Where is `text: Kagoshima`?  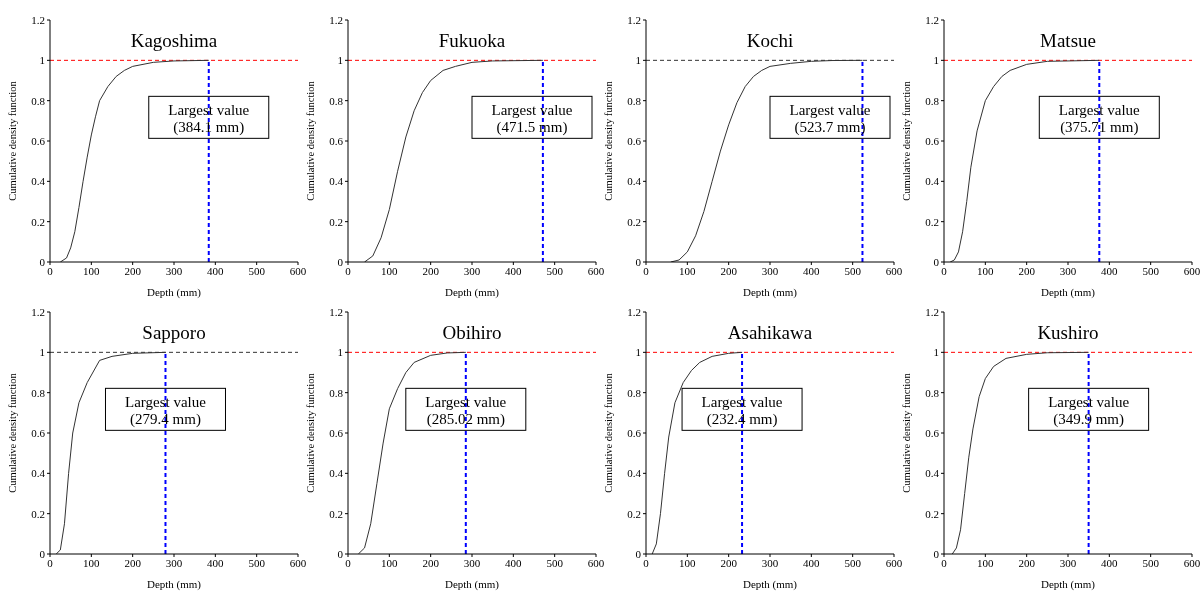 text: Kagoshima is located at coordinates (174, 41).